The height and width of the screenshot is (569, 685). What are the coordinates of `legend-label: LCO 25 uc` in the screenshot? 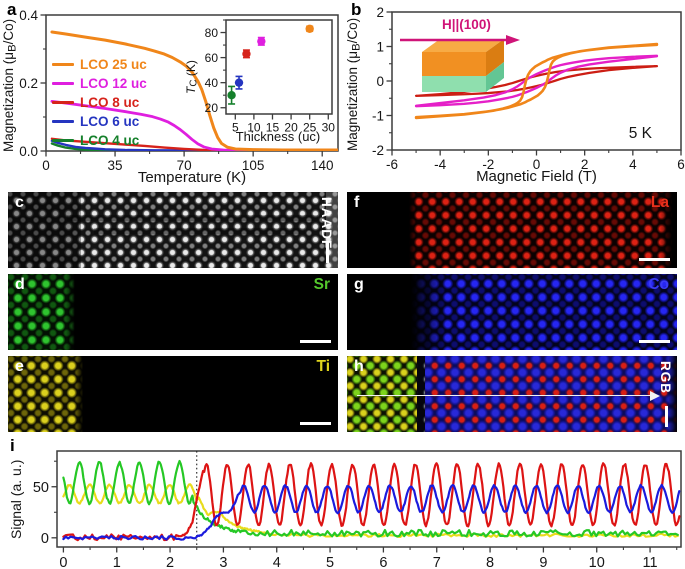 It's located at (113, 64).